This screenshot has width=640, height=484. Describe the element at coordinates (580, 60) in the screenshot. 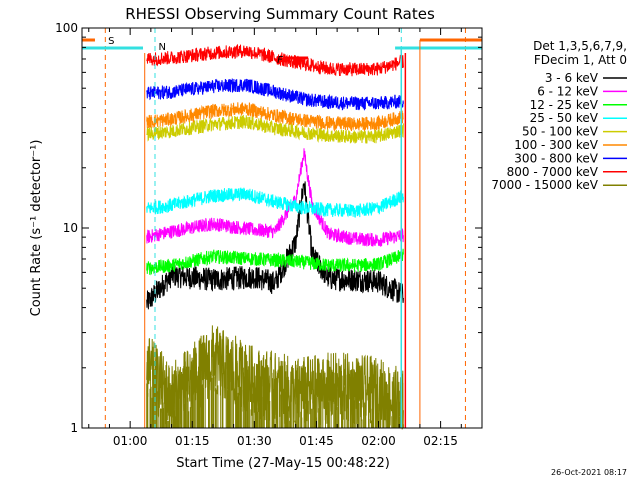

I see `legend-header-line-2: FDecim 1, Att 0` at that location.